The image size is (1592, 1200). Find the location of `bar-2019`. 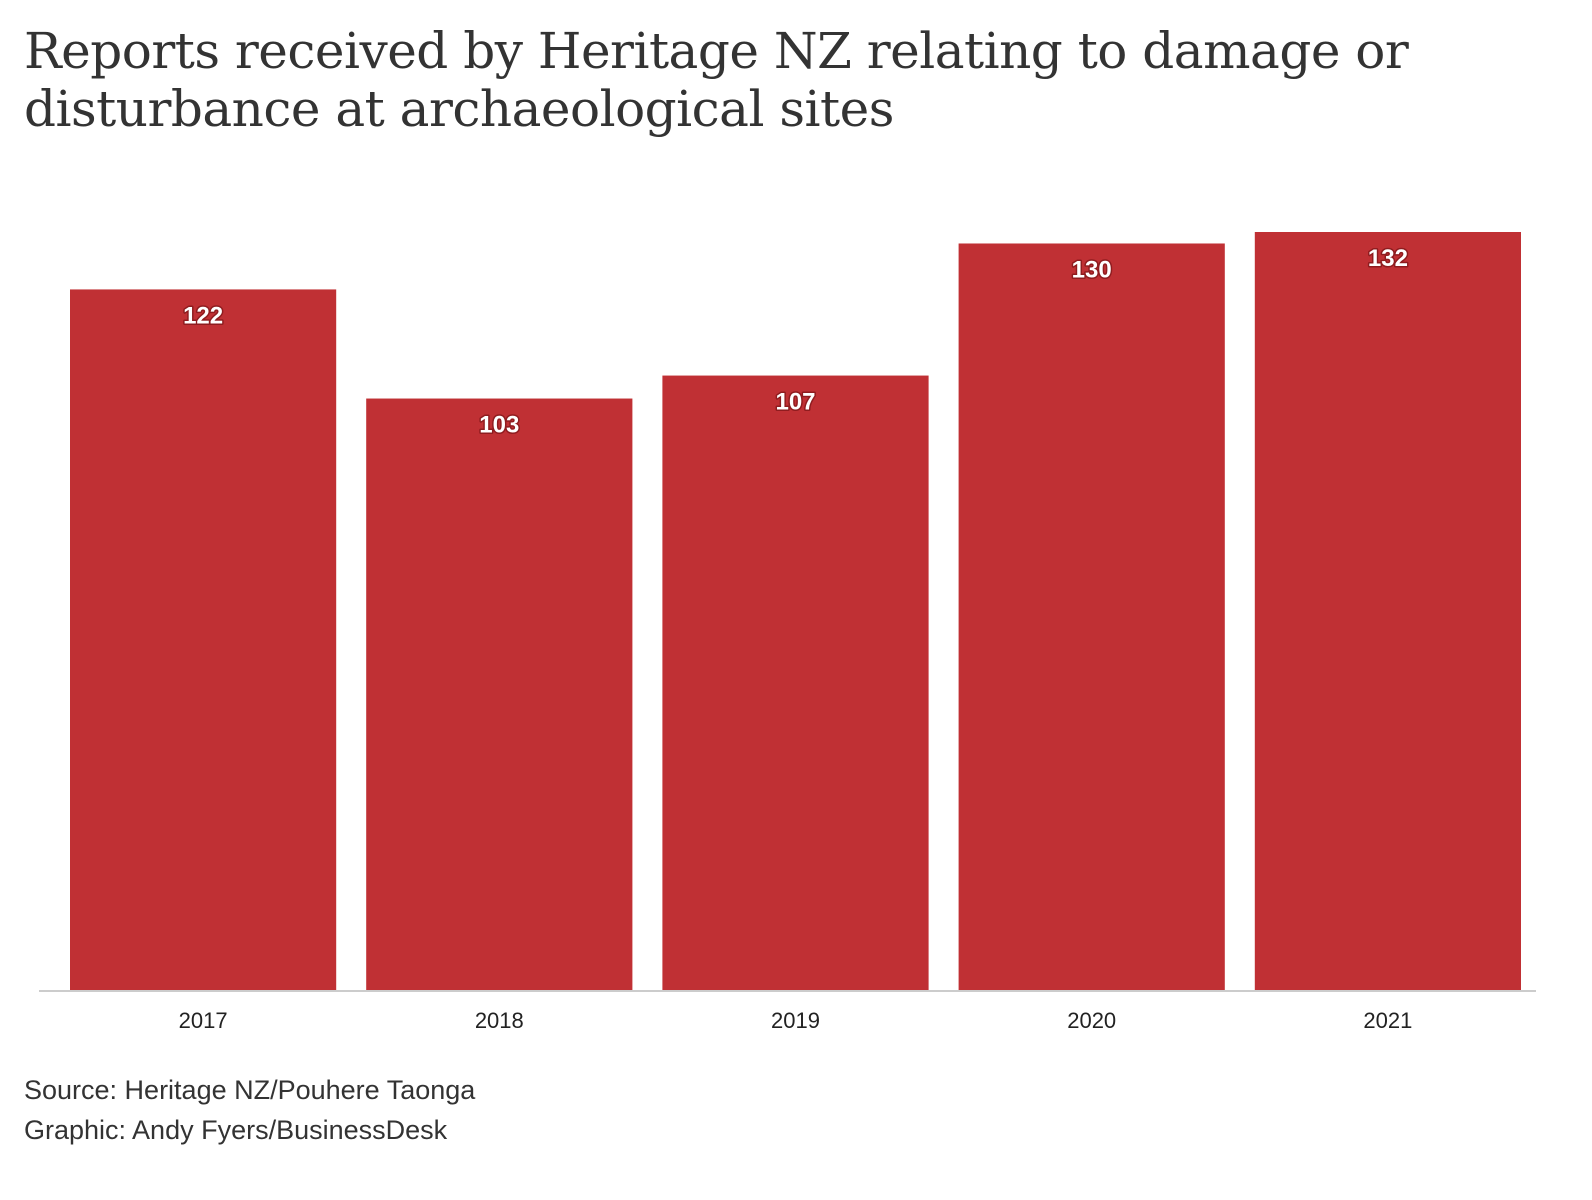

bar-2019 is located at coordinates (795, 682).